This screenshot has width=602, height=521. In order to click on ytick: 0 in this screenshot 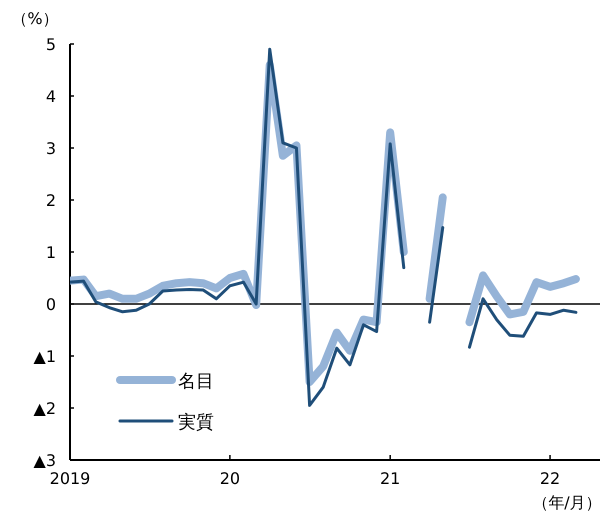, I will do `click(51, 304)`.